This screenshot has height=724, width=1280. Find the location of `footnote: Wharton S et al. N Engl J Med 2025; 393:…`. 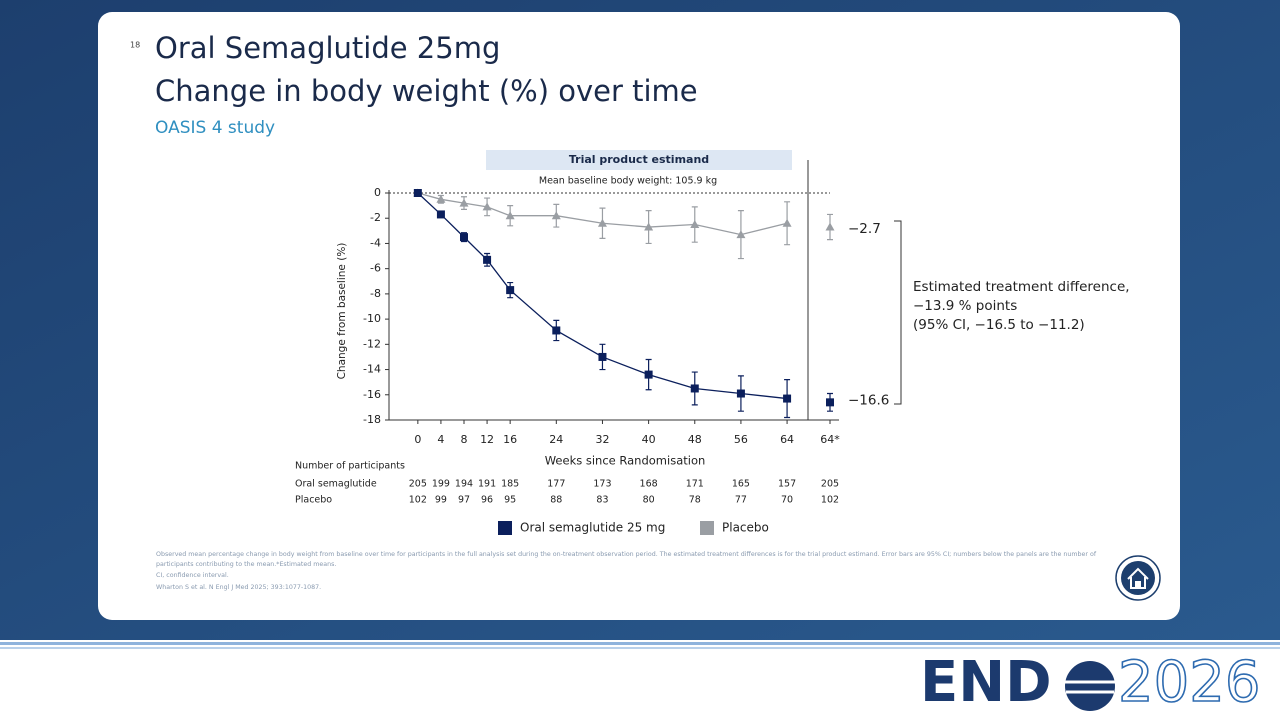

footnote: Wharton S et al. N Engl J Med 2025; 393:… is located at coordinates (238, 587).